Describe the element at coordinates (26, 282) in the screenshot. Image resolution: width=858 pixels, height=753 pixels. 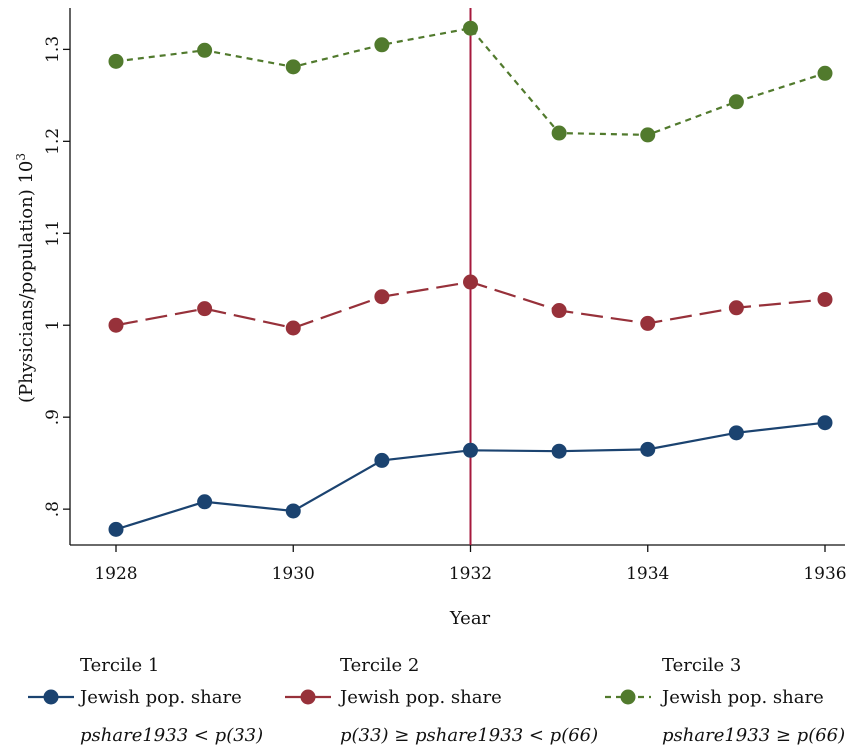
I see `y-axis-title-main: (Physicians/population) 10` at that location.